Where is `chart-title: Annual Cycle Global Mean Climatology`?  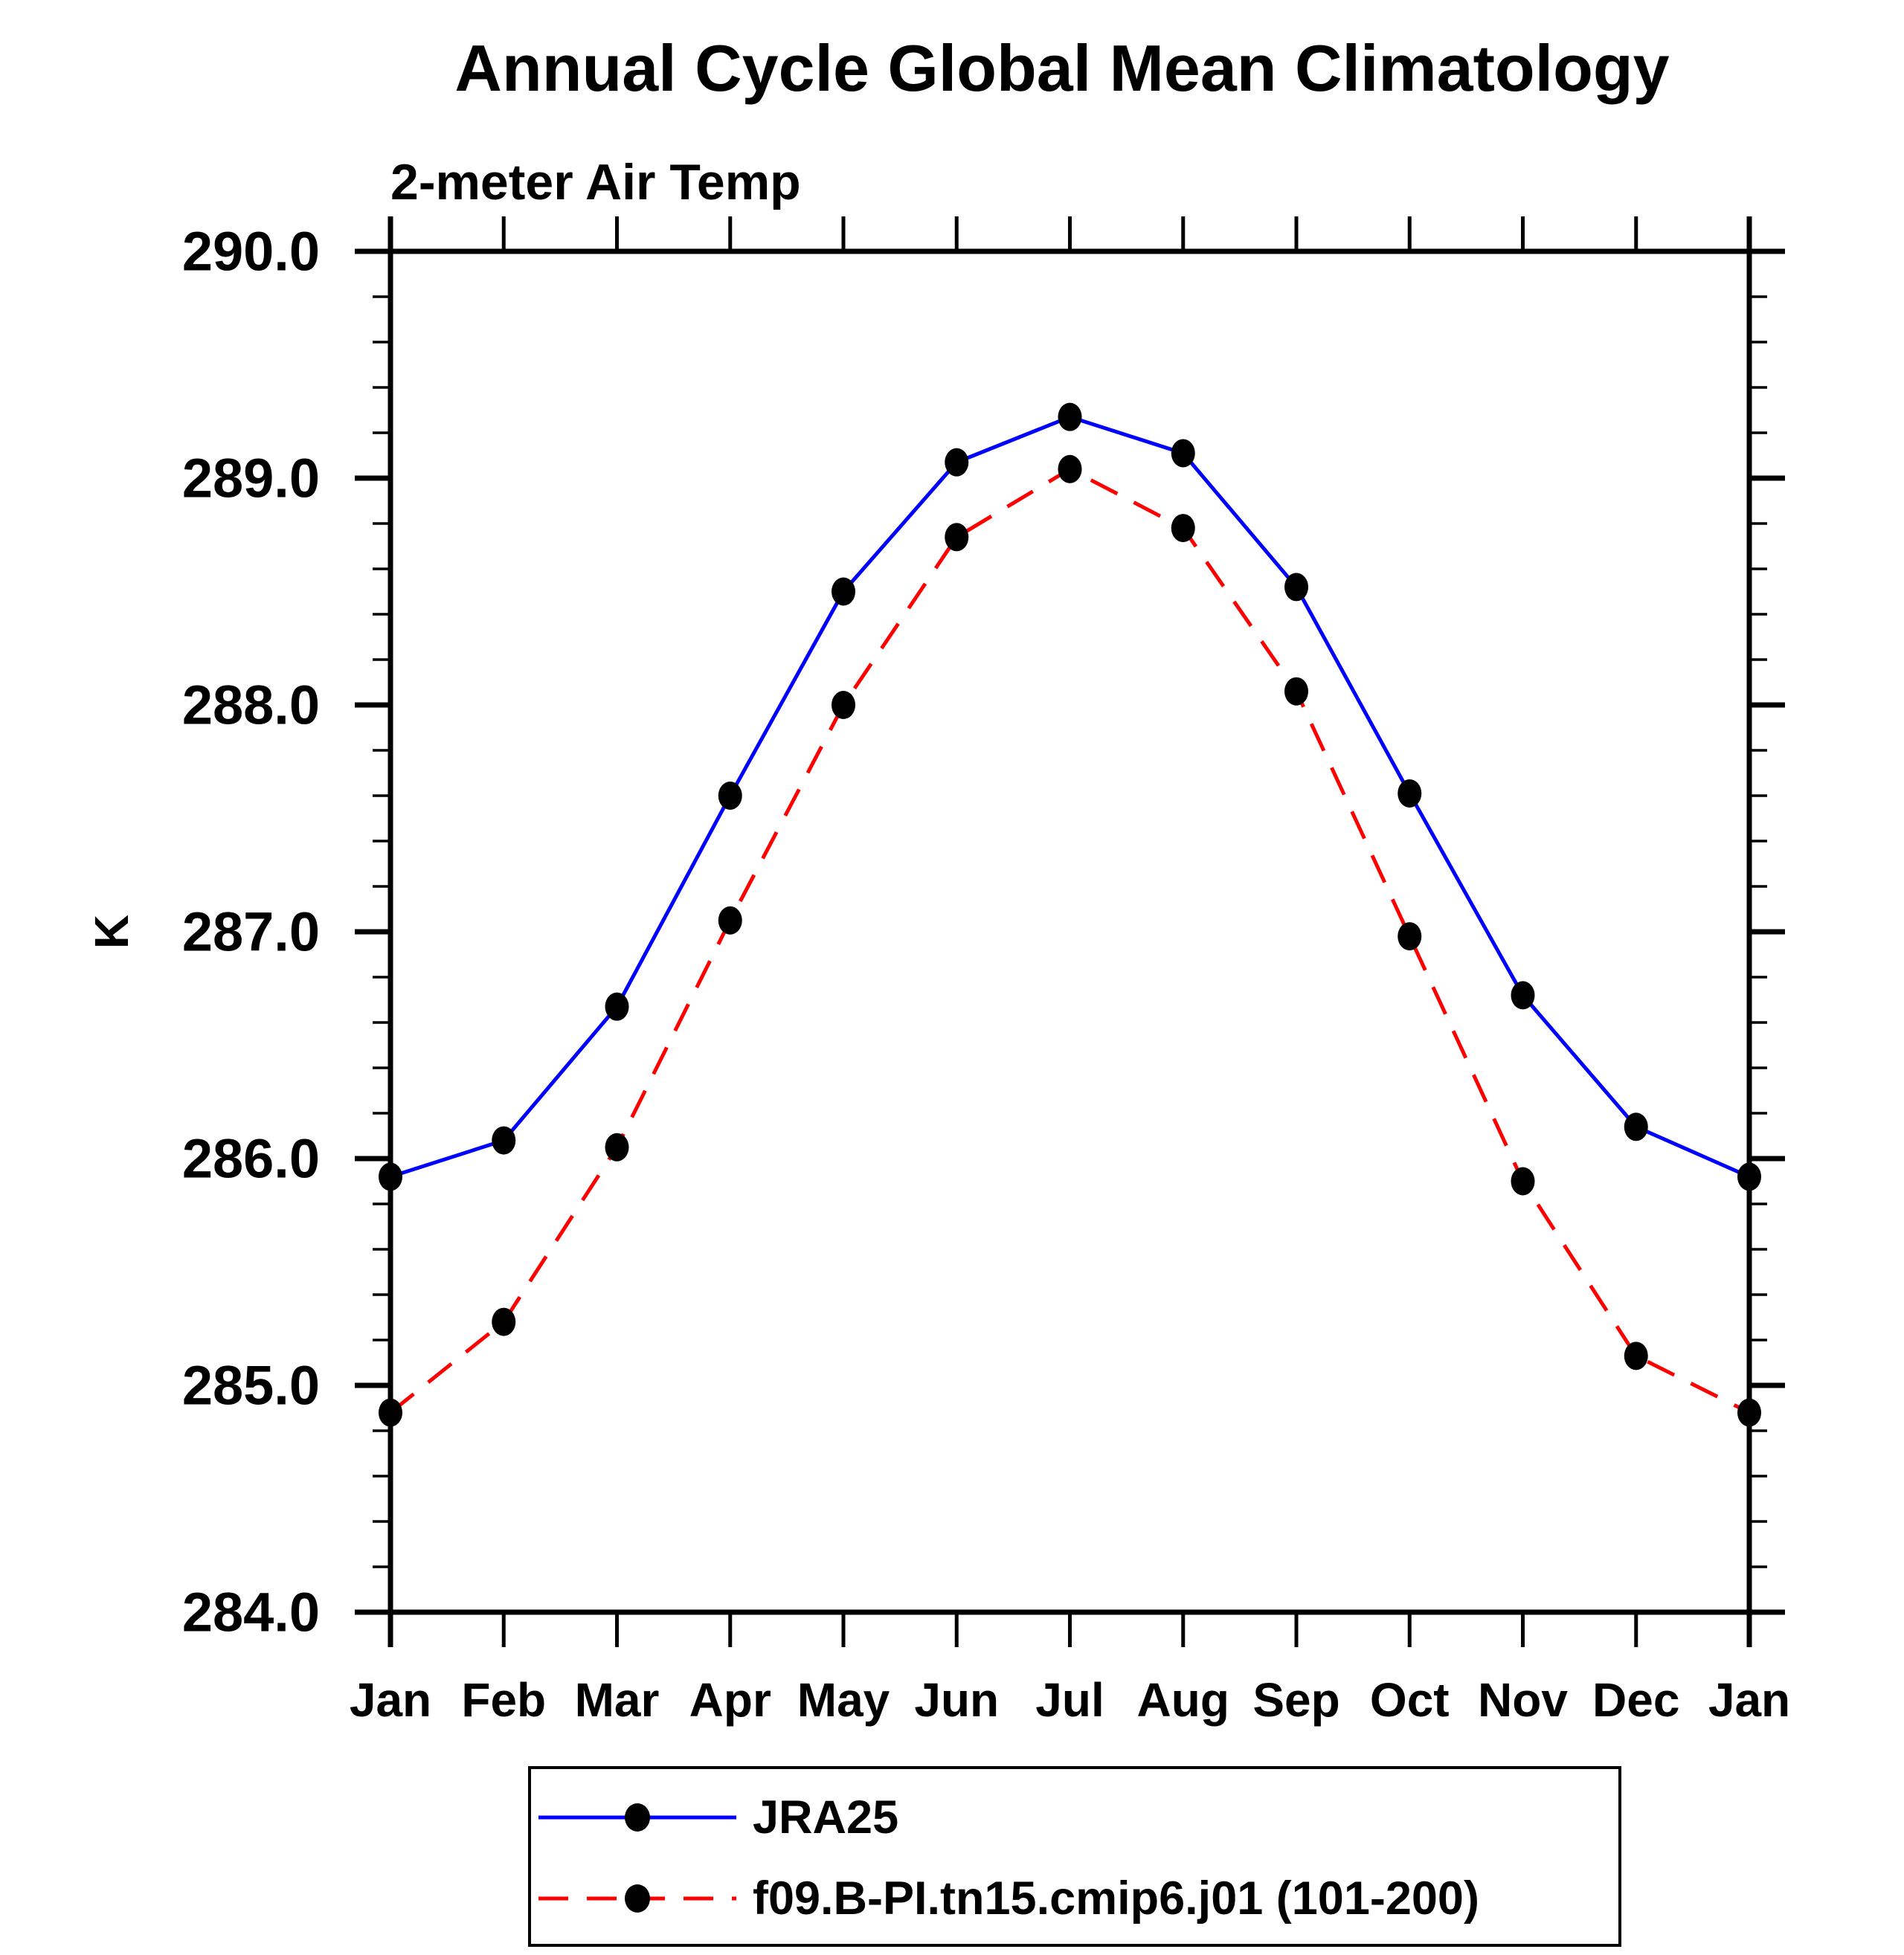 chart-title: Annual Cycle Global Mean Climatology is located at coordinates (1062, 68).